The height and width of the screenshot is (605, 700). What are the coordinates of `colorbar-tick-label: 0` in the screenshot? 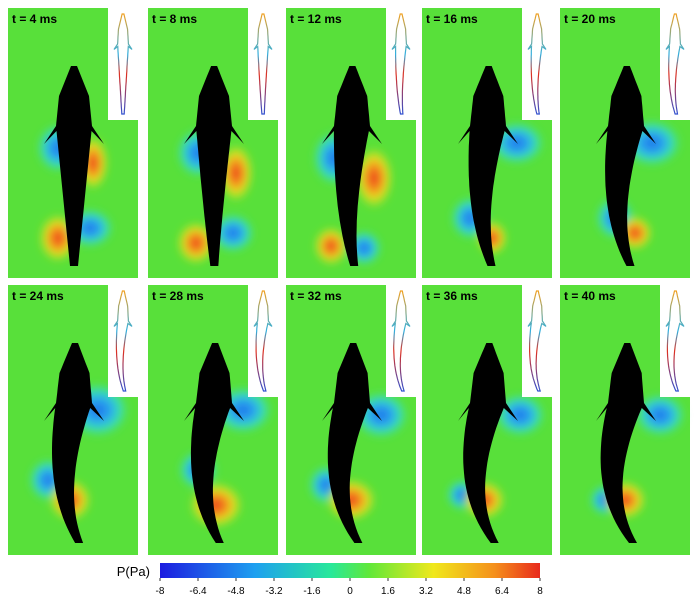 It's located at (350, 591).